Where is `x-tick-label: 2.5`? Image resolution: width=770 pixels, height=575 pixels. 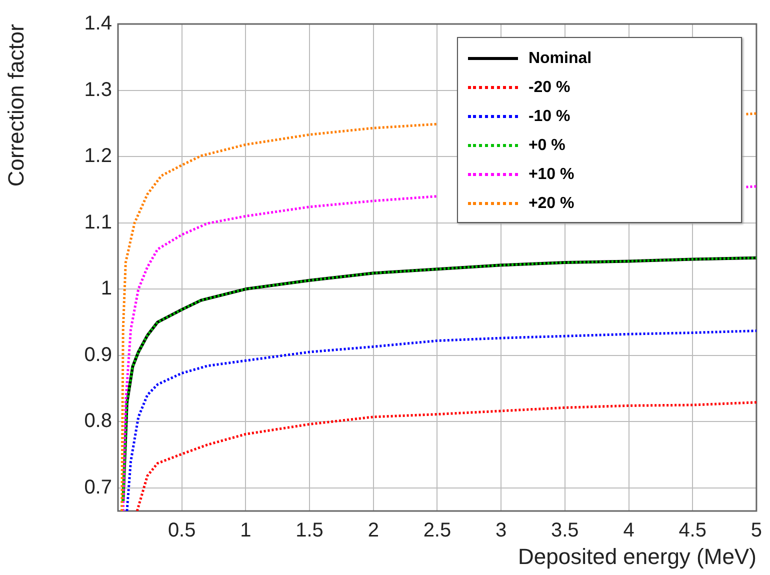
x-tick-label: 2.5 is located at coordinates (437, 531).